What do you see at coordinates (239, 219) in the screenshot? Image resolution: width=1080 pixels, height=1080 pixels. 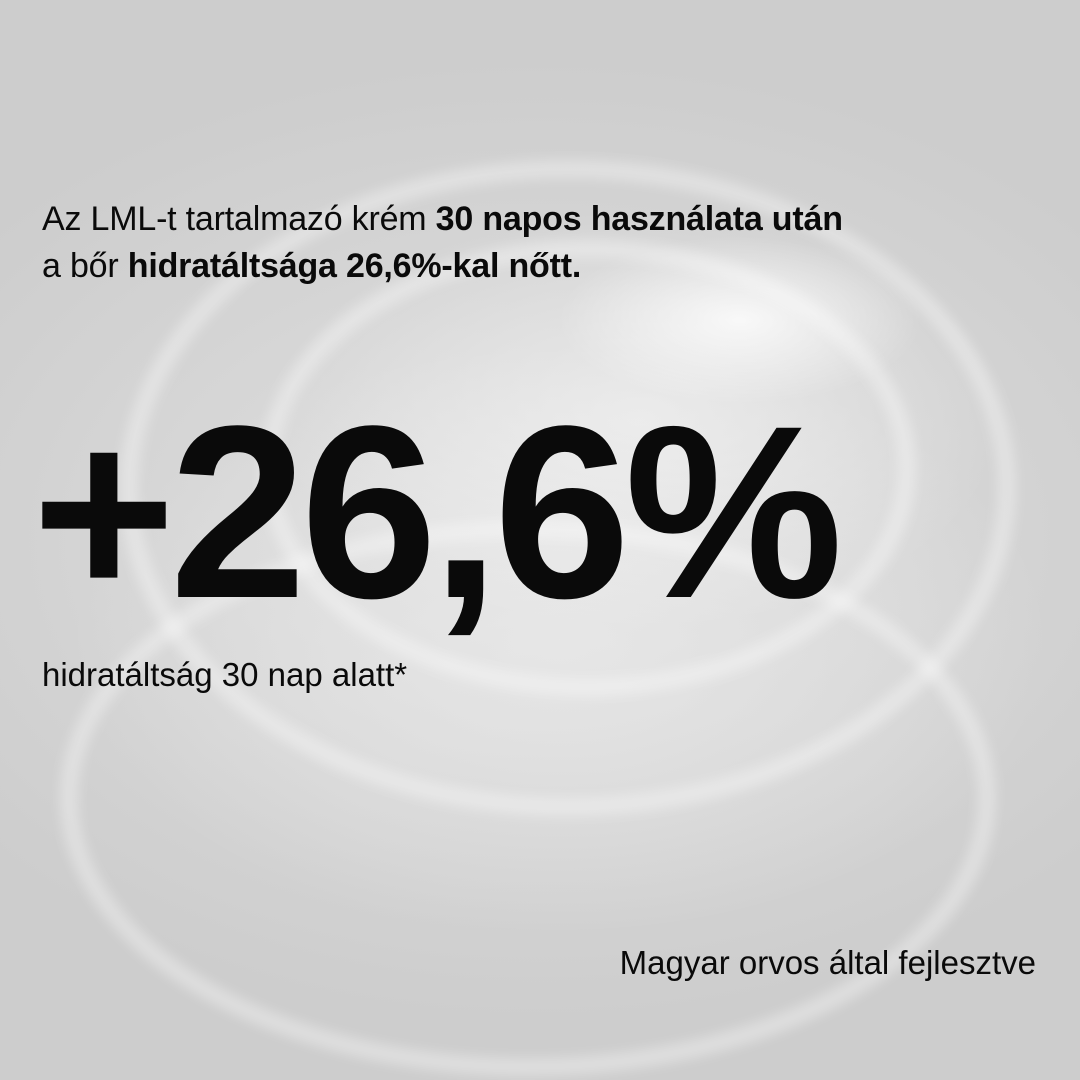 I see `intro-part1: Az LML-t tartalmazó krém` at bounding box center [239, 219].